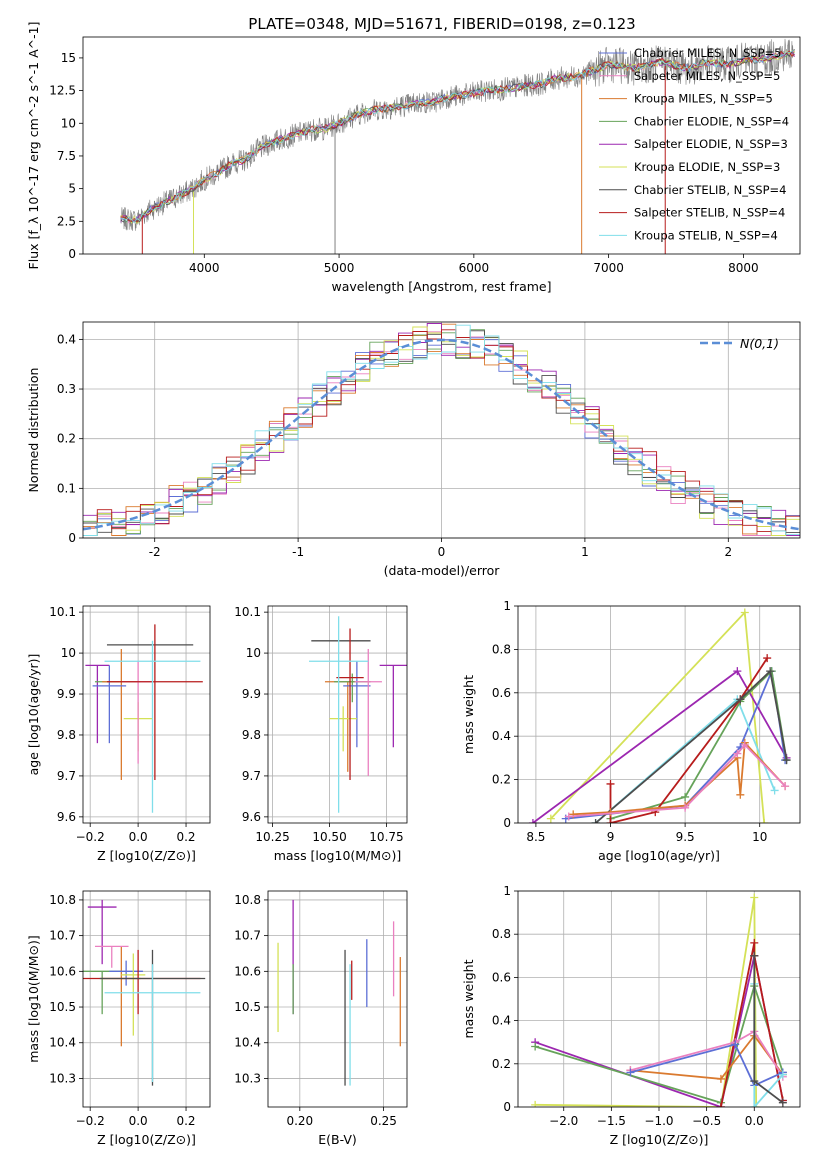 The width and height of the screenshot is (819, 1170). I want to click on legend-entry: Chabrier ELODIE, N_SSP=4, so click(711, 121).